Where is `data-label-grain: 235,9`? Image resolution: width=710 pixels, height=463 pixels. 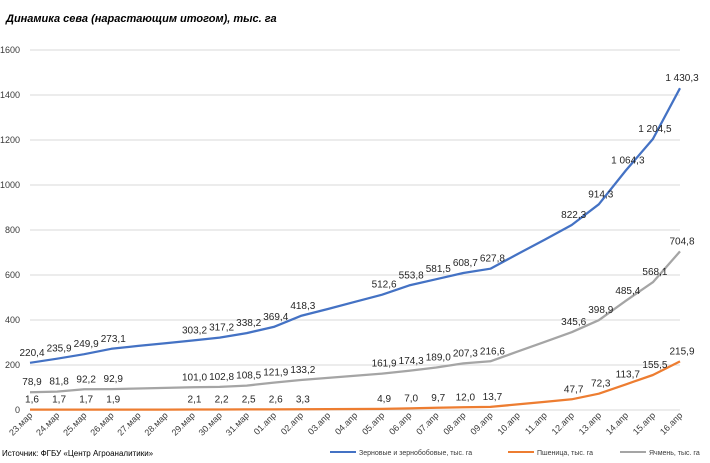 data-label-grain: 235,9 is located at coordinates (59, 349).